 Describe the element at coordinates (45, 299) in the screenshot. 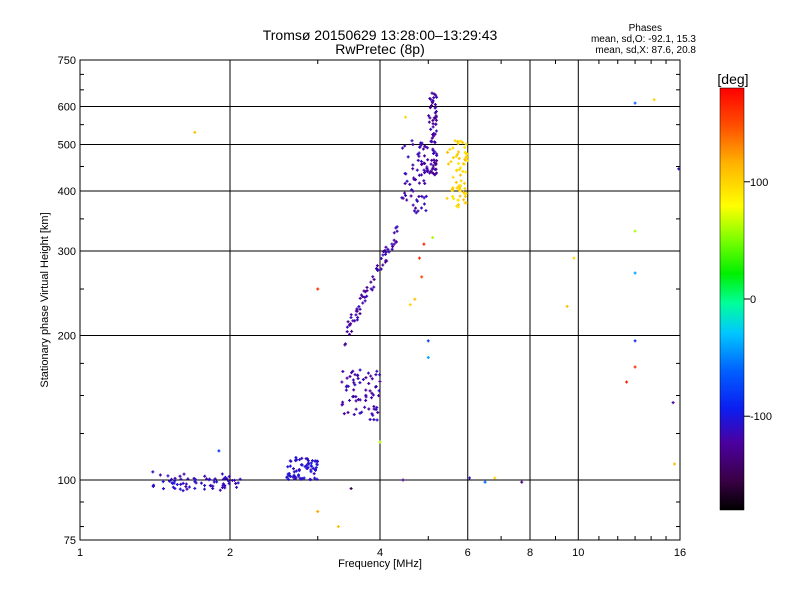

I see `y-axis-label: Stationary phase Virtual Height [km]` at that location.